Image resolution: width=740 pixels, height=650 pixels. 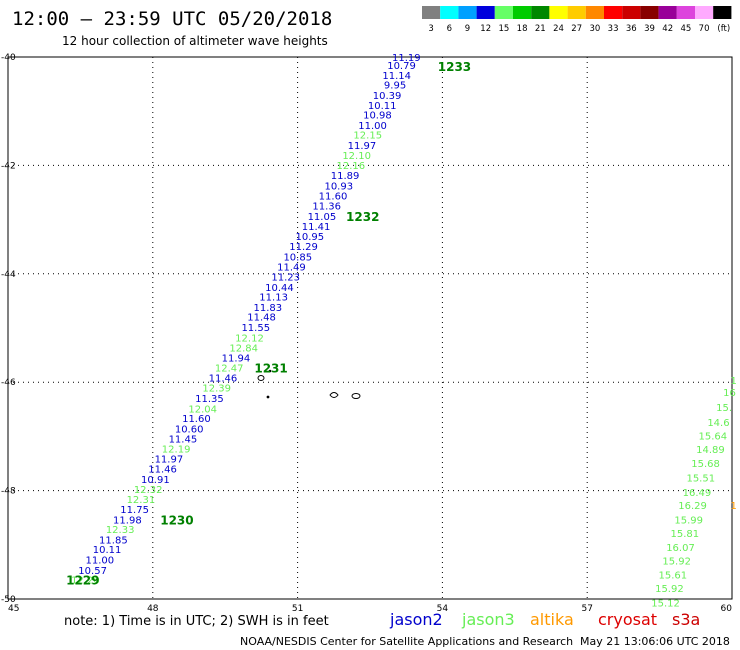 I want to click on satellite-legend-jason3: jason3, so click(x=488, y=619).